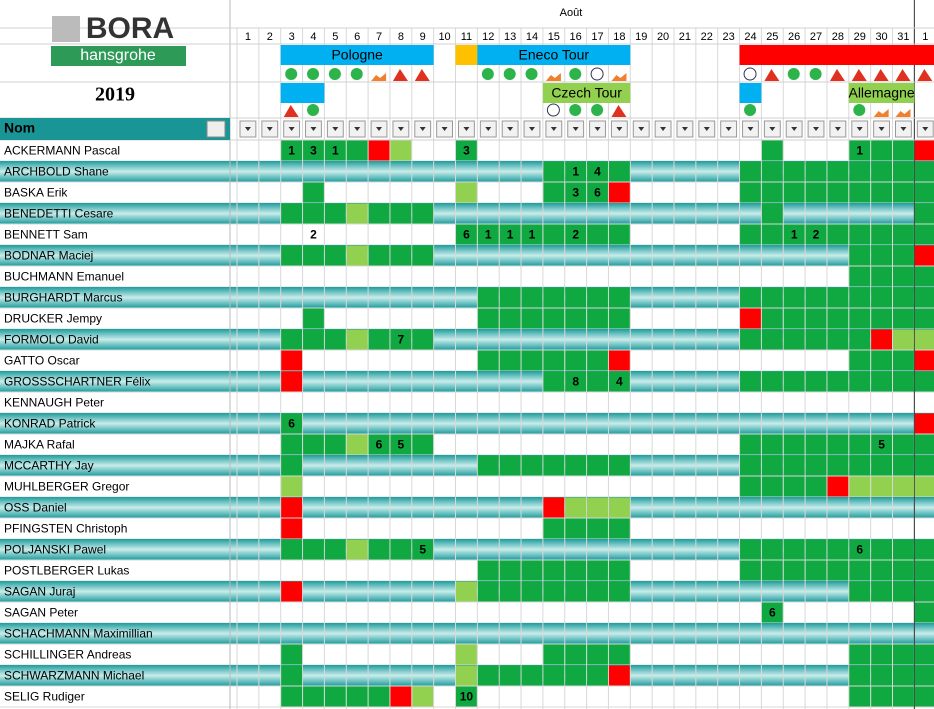  What do you see at coordinates (118, 56) in the screenshot?
I see `logo-box` at bounding box center [118, 56].